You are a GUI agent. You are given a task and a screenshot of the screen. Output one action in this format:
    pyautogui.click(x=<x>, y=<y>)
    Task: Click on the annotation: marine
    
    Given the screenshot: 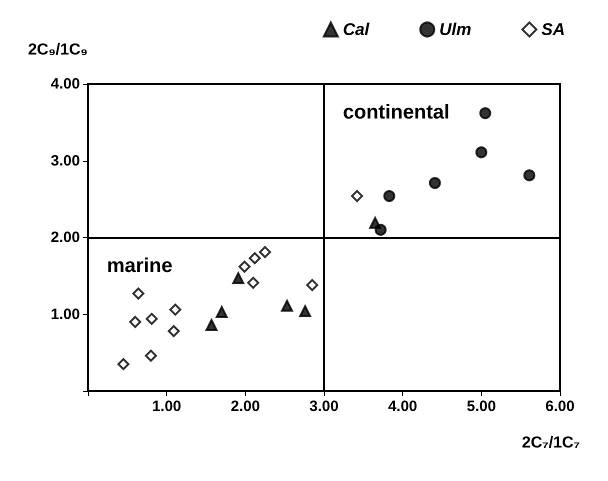 What is the action you would take?
    pyautogui.click(x=139, y=265)
    